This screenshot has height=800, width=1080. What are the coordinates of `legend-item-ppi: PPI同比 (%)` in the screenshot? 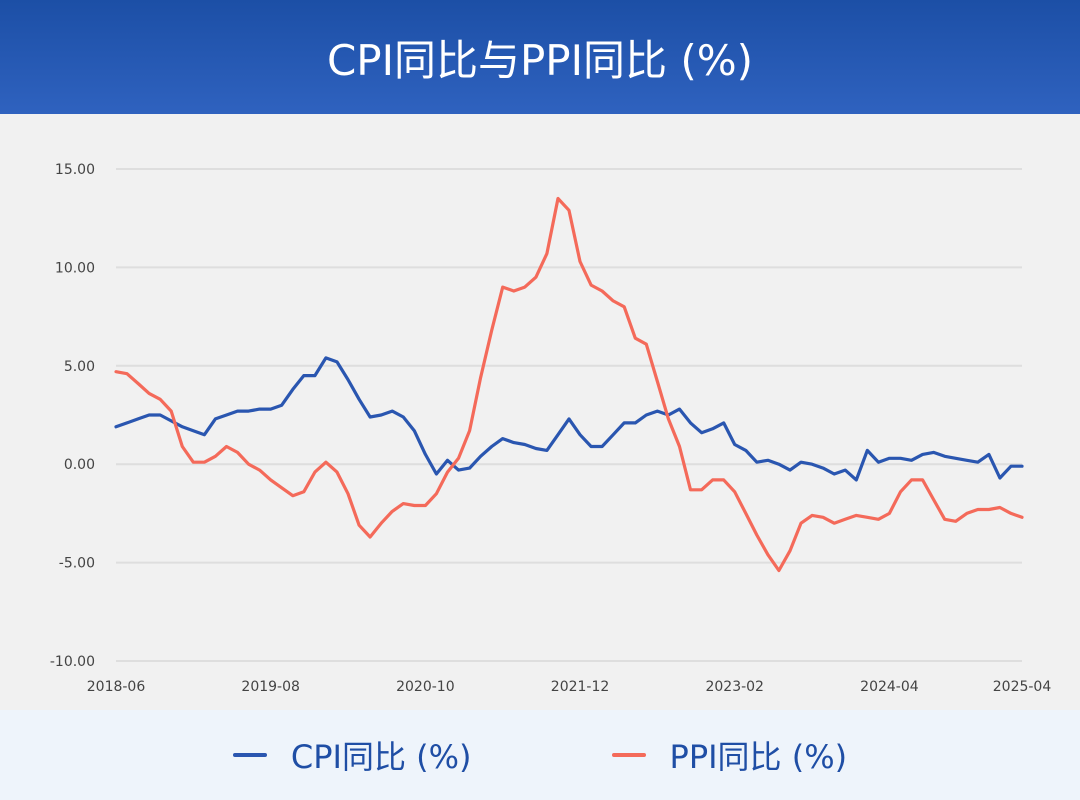 It's located at (729, 755).